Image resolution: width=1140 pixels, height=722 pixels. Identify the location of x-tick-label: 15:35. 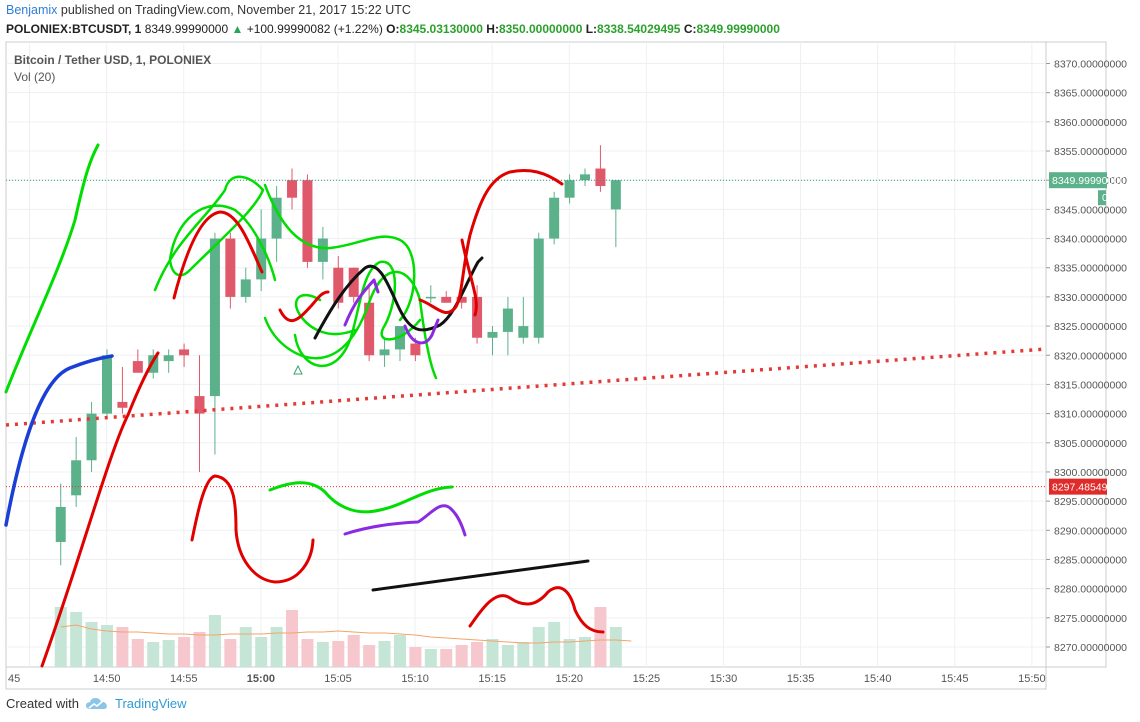
(801, 679).